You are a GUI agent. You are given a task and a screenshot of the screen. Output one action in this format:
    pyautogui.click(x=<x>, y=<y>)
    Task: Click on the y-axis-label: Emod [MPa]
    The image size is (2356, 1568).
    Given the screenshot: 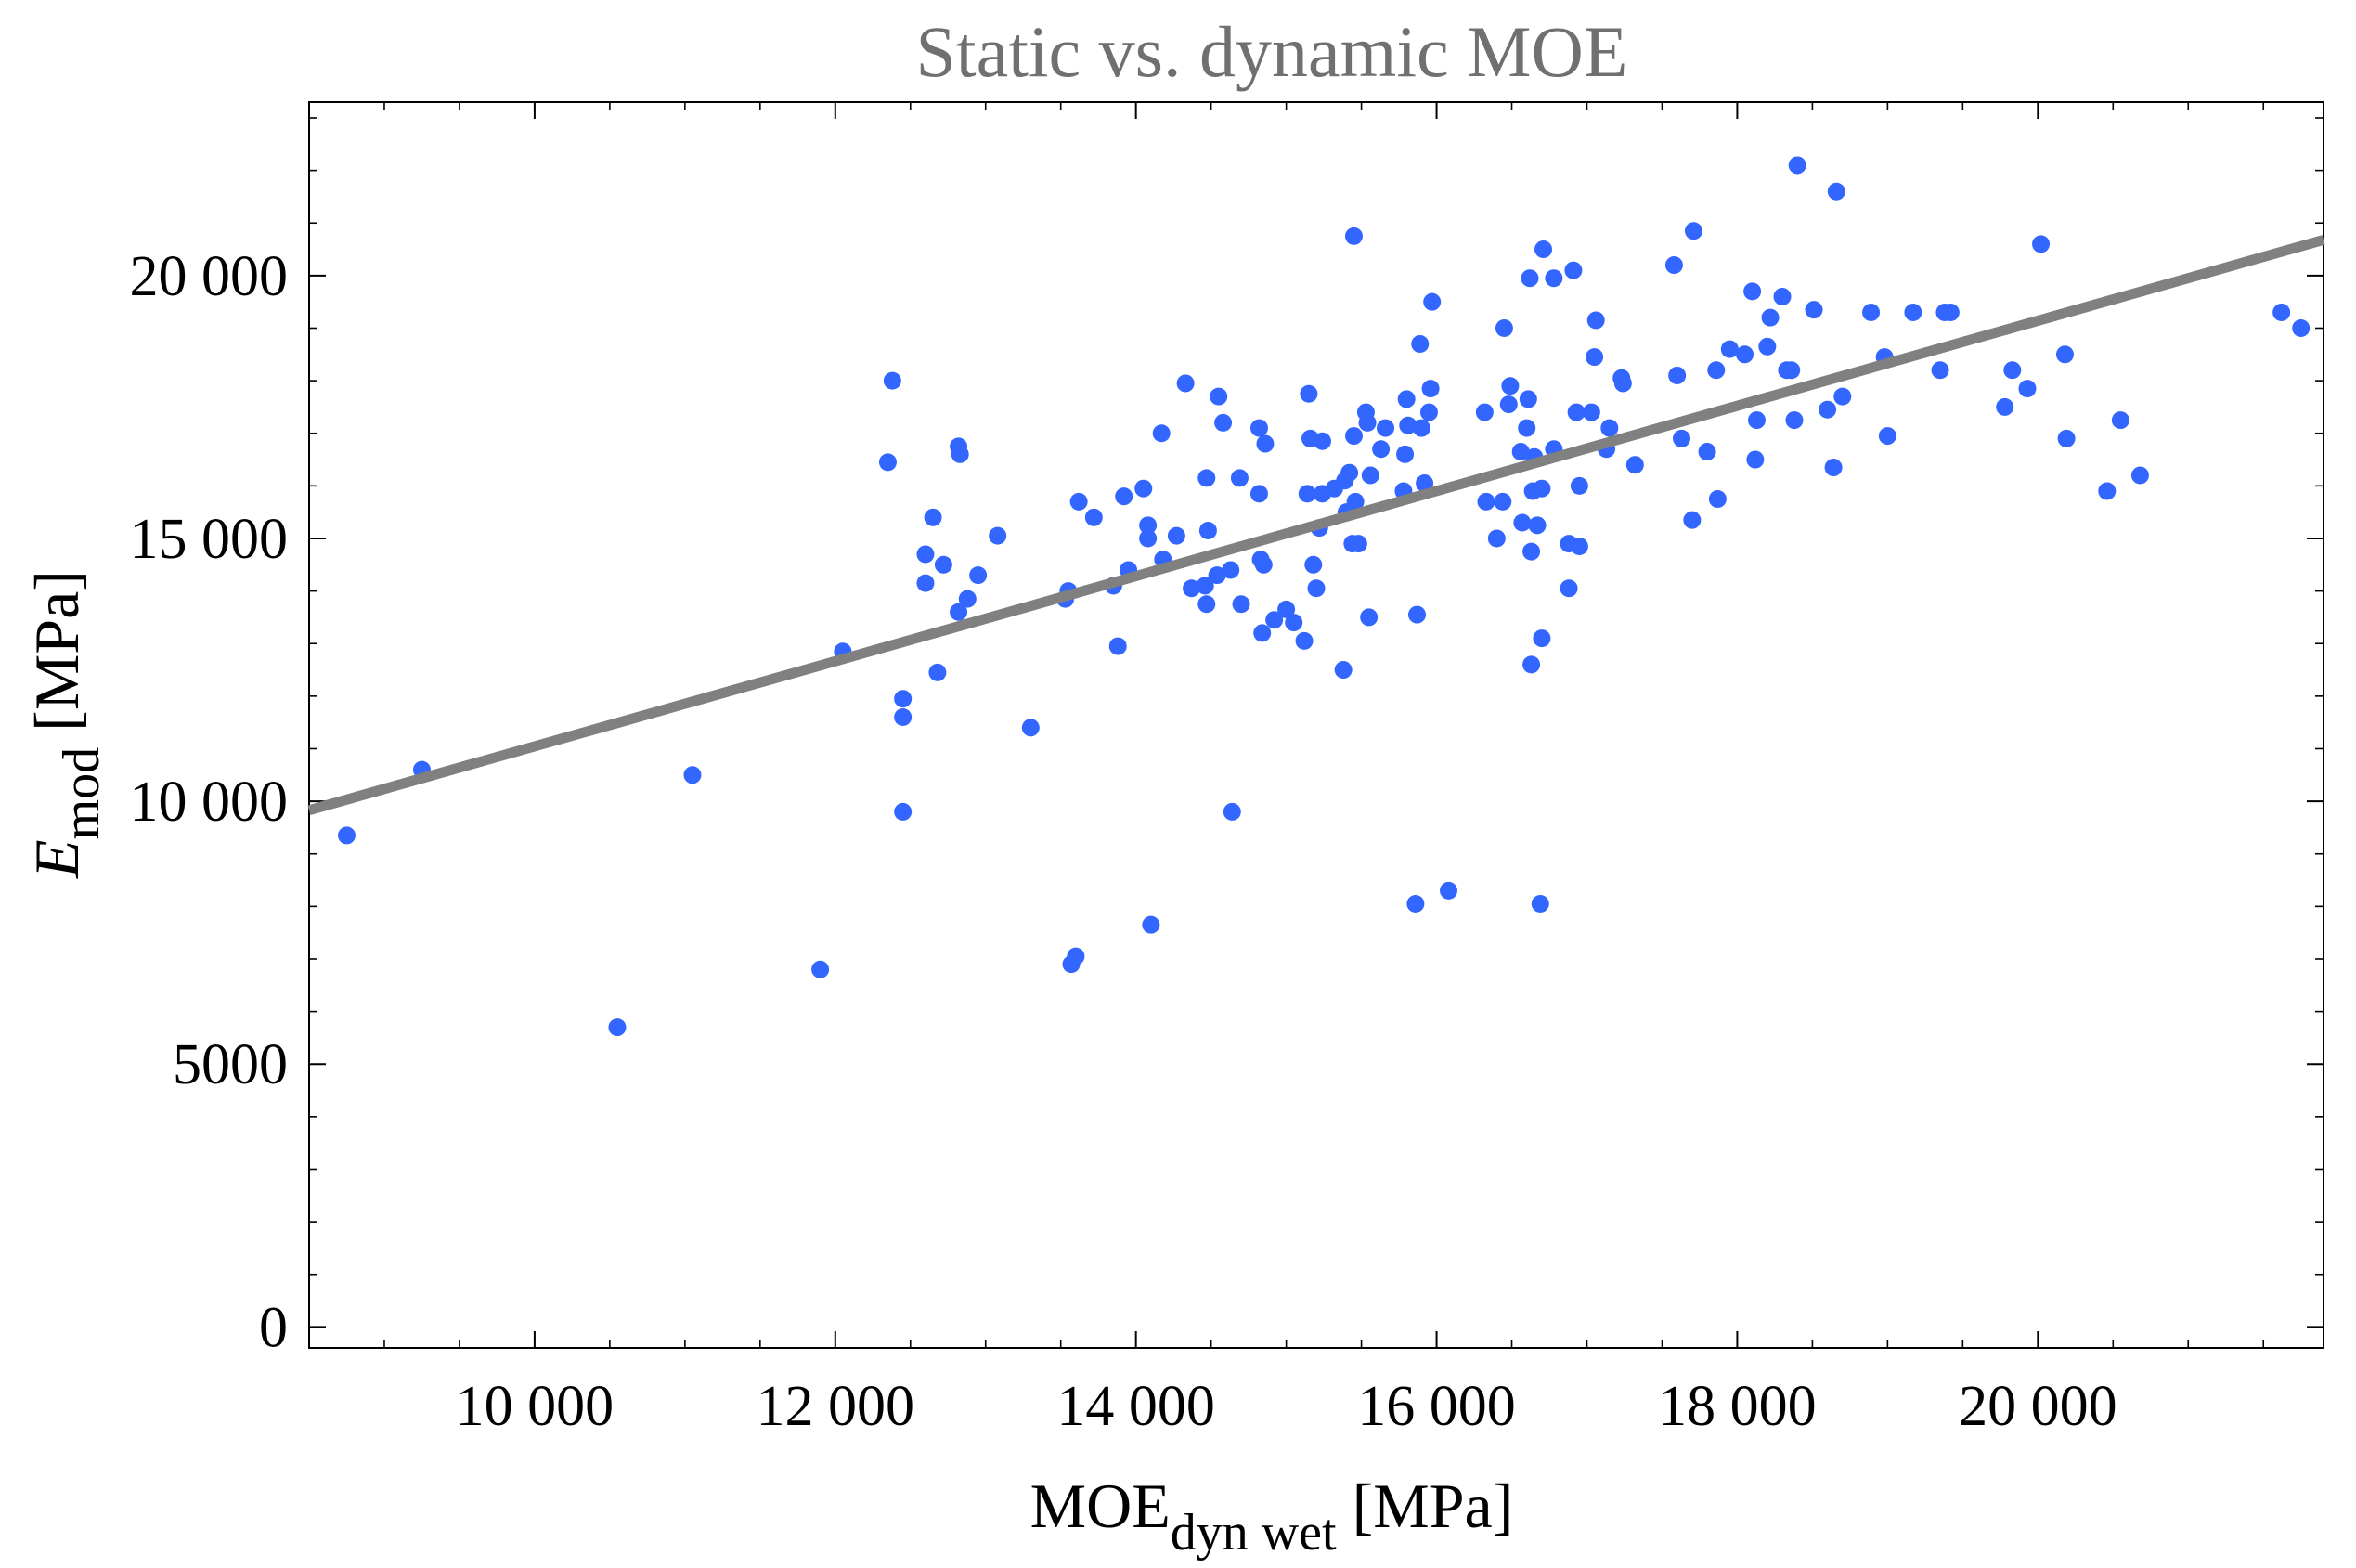 What is the action you would take?
    pyautogui.click(x=65, y=724)
    